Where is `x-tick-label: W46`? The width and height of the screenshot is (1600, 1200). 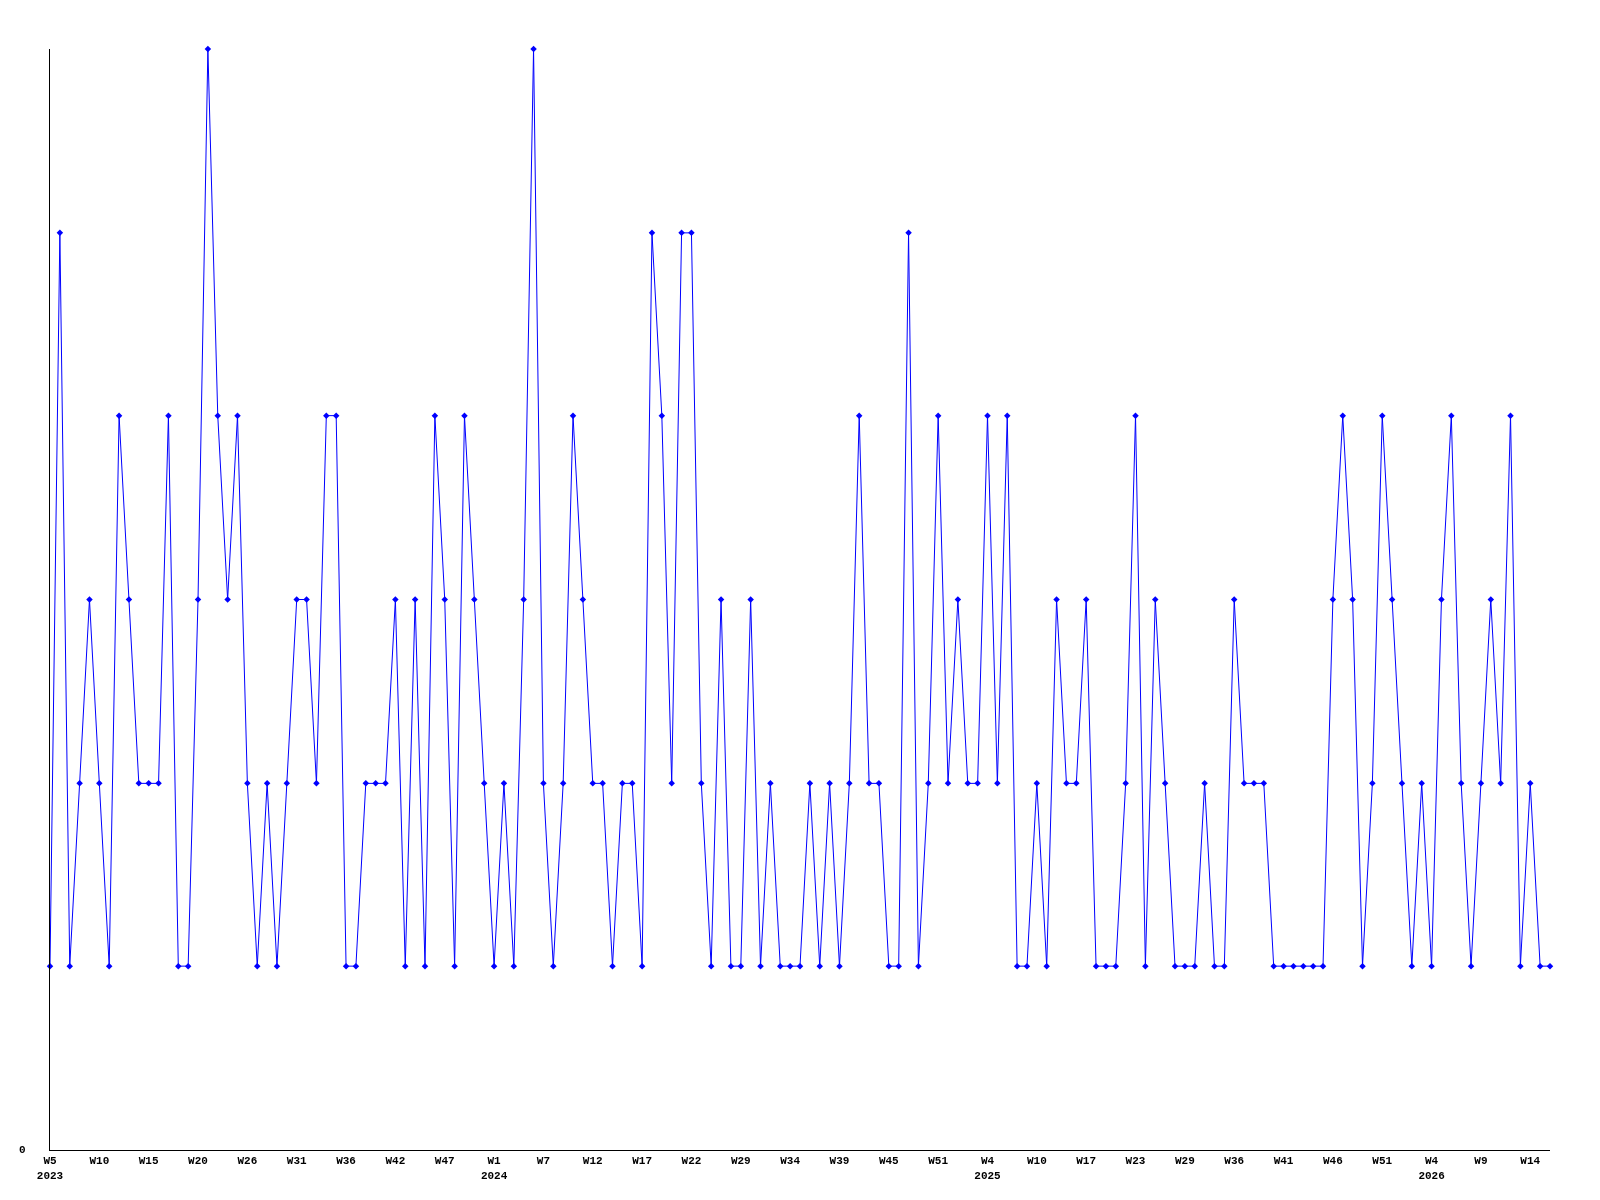
x-tick-label: W46 is located at coordinates (1332, 1161).